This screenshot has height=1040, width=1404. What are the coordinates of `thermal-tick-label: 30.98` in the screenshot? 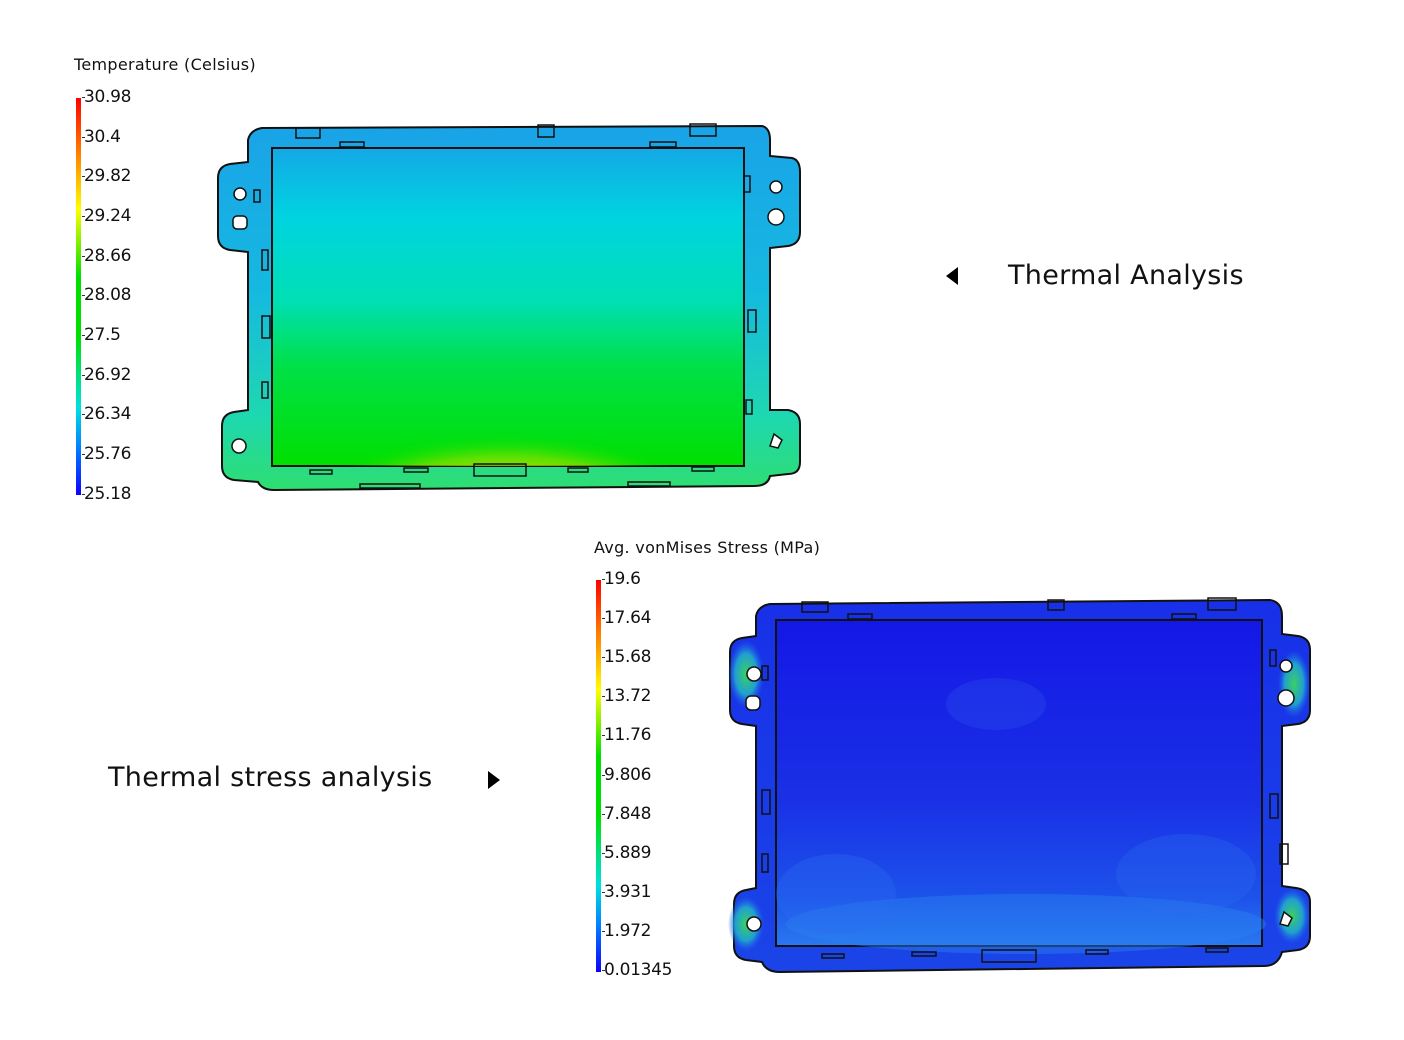 It's located at (106, 97).